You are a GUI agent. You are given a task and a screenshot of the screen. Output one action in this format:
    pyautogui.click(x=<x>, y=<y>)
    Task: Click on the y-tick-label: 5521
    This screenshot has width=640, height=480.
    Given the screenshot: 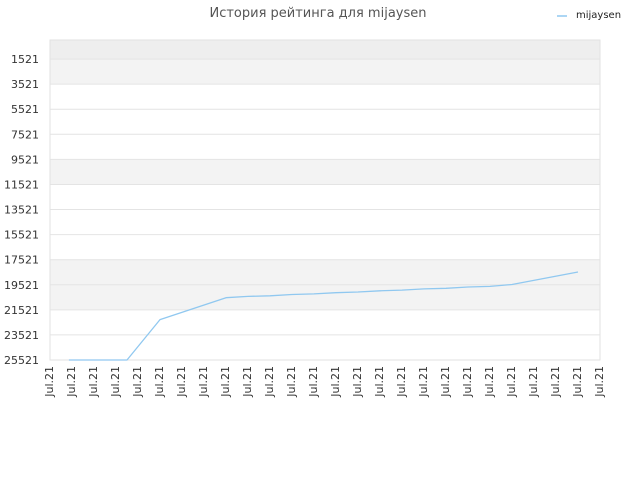 What is the action you would take?
    pyautogui.click(x=25, y=109)
    